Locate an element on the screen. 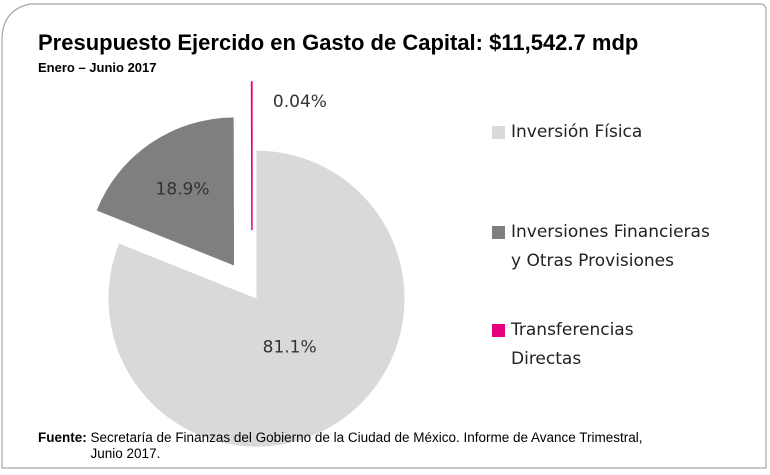  slice-label: 18.9% is located at coordinates (183, 190).